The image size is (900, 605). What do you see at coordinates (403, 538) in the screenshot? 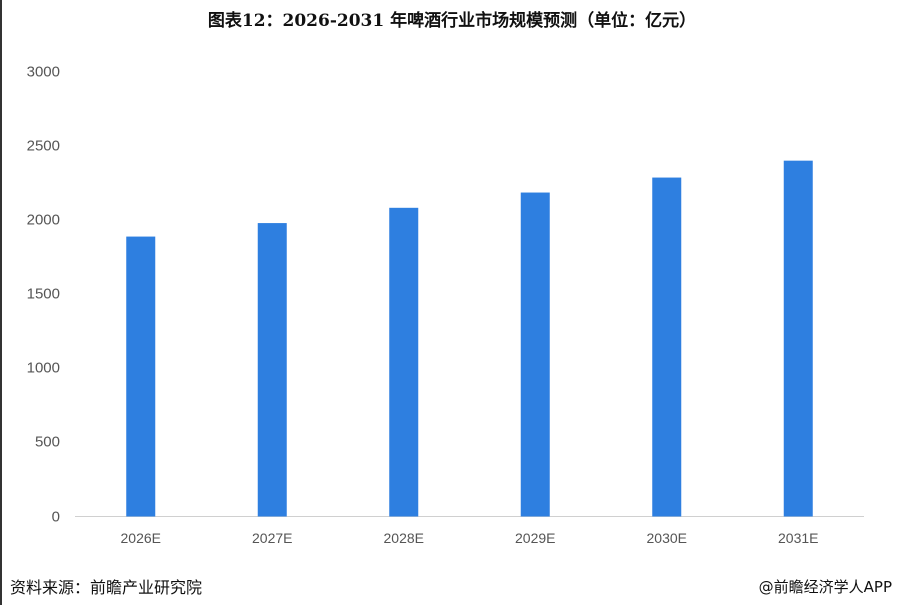
I see `x-tick-label: 2028E` at bounding box center [403, 538].